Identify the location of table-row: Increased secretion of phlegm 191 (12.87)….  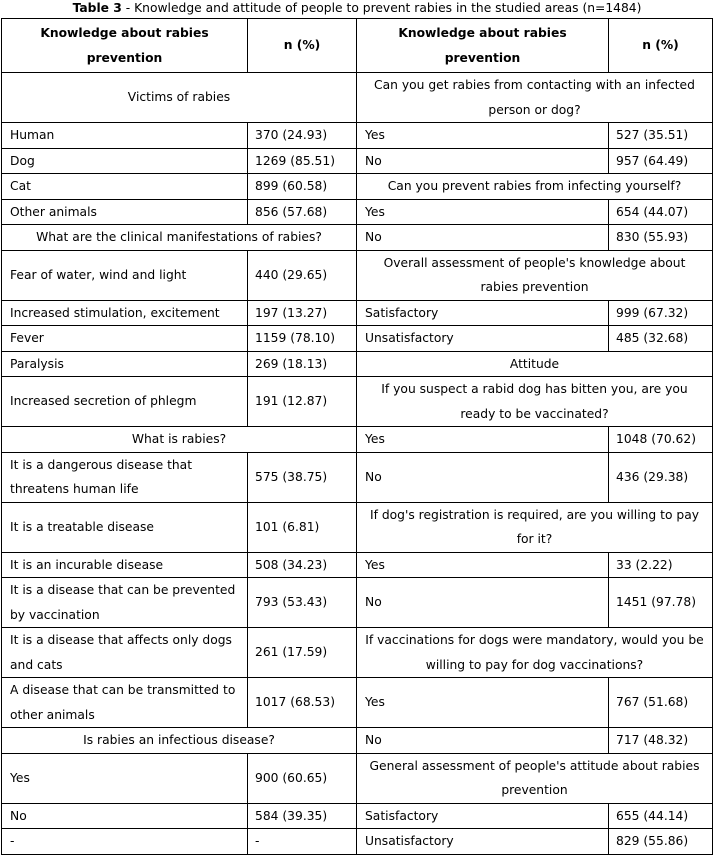
(357, 401).